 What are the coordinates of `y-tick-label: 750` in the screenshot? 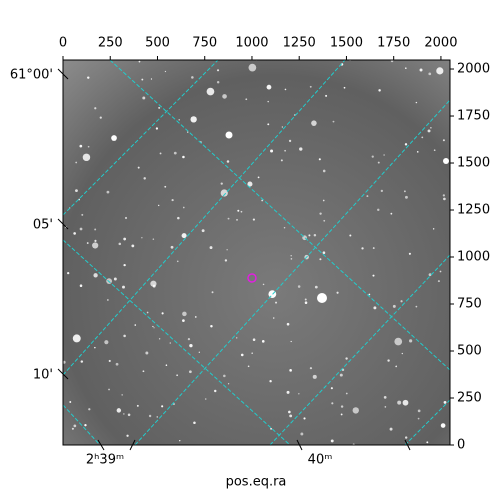 It's located at (469, 304).